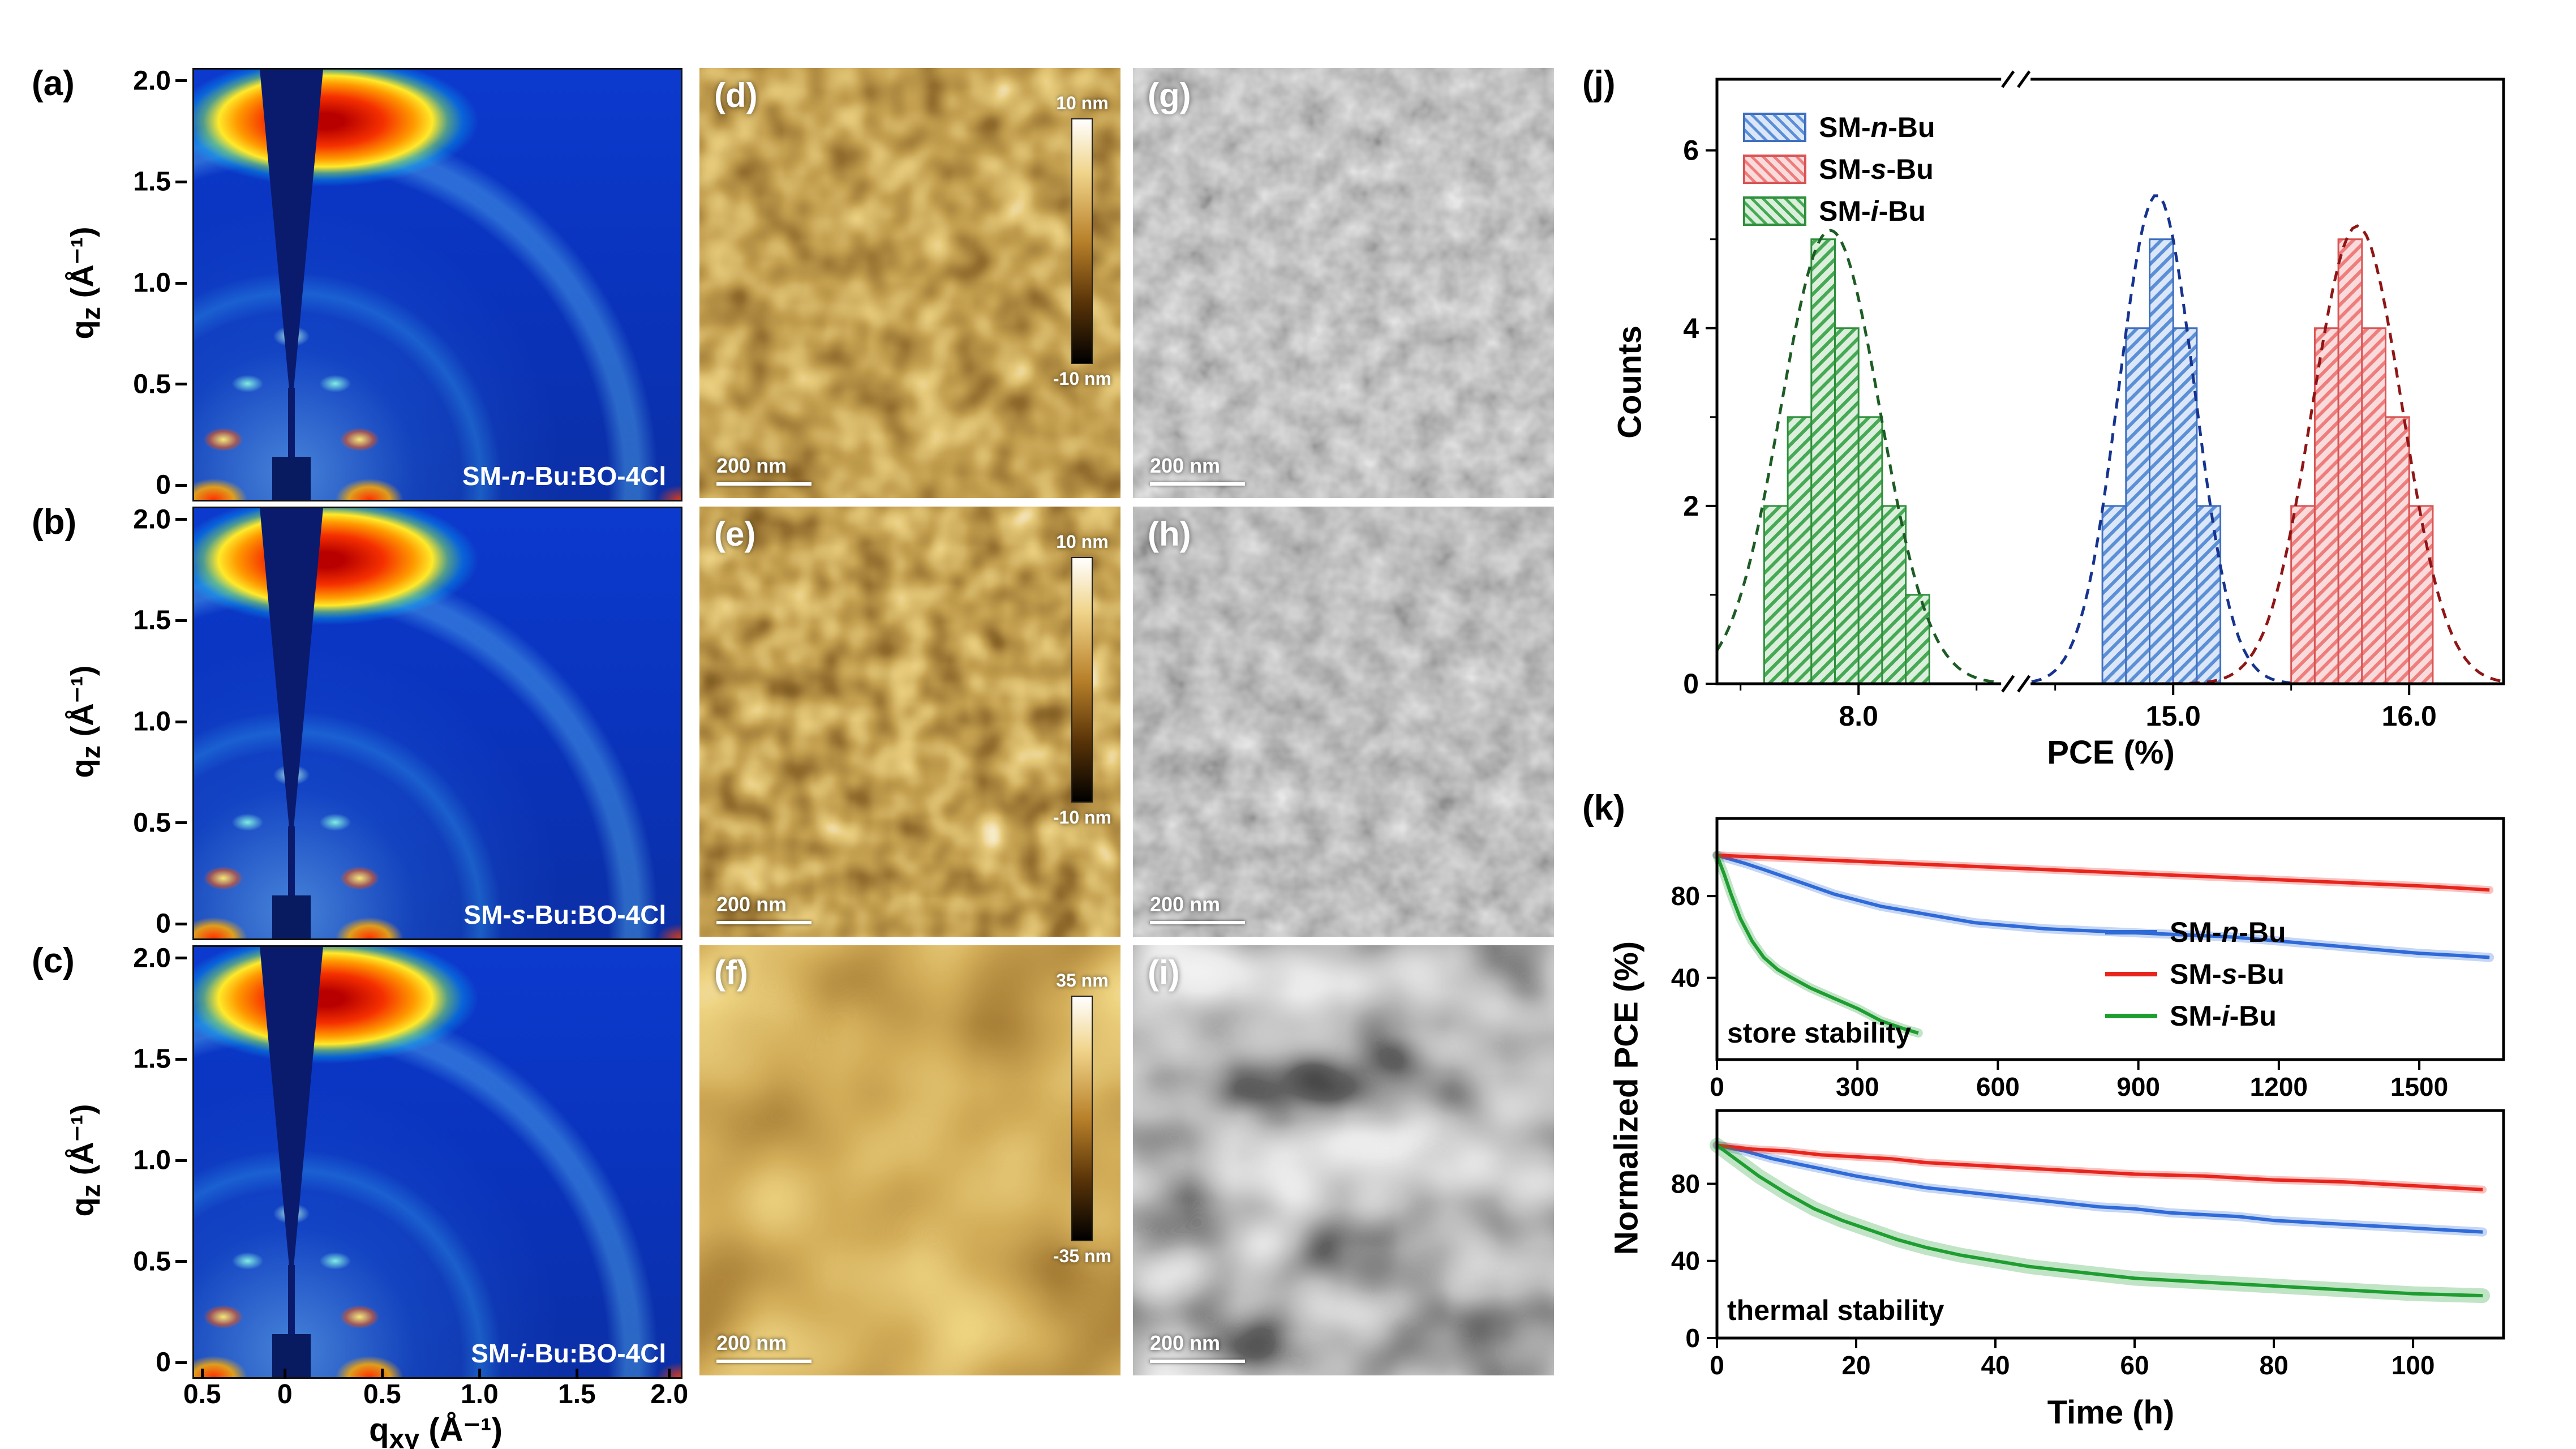  I want to click on panel-label-h: (h), so click(1169, 534).